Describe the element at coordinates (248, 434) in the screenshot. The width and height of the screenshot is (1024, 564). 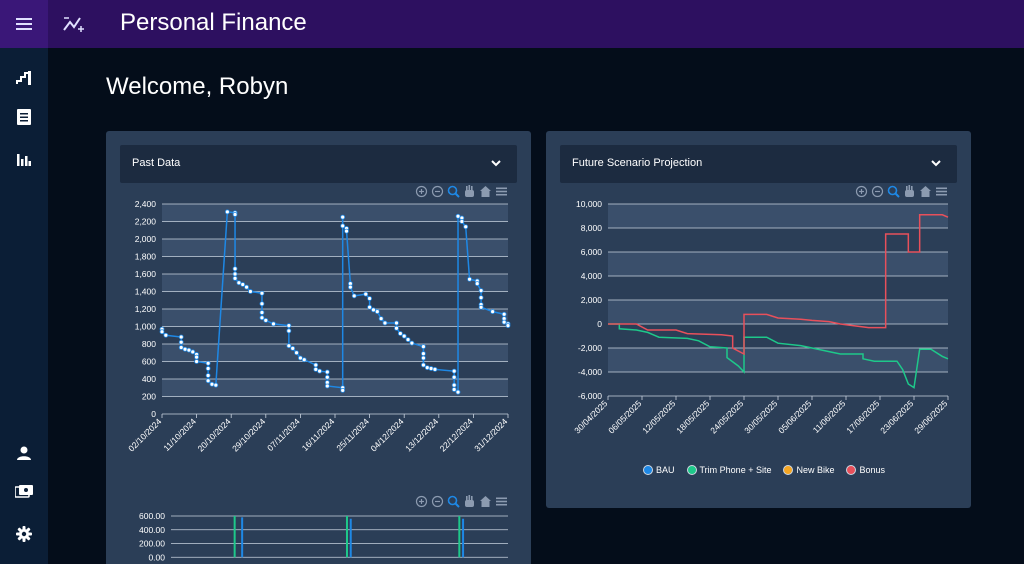
I see `x-tick-label: 29/10/2024` at that location.